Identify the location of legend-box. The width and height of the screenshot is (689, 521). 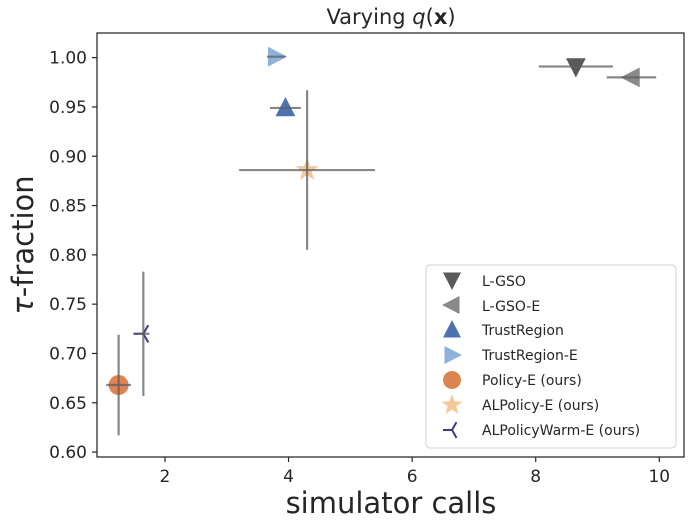
(551, 356).